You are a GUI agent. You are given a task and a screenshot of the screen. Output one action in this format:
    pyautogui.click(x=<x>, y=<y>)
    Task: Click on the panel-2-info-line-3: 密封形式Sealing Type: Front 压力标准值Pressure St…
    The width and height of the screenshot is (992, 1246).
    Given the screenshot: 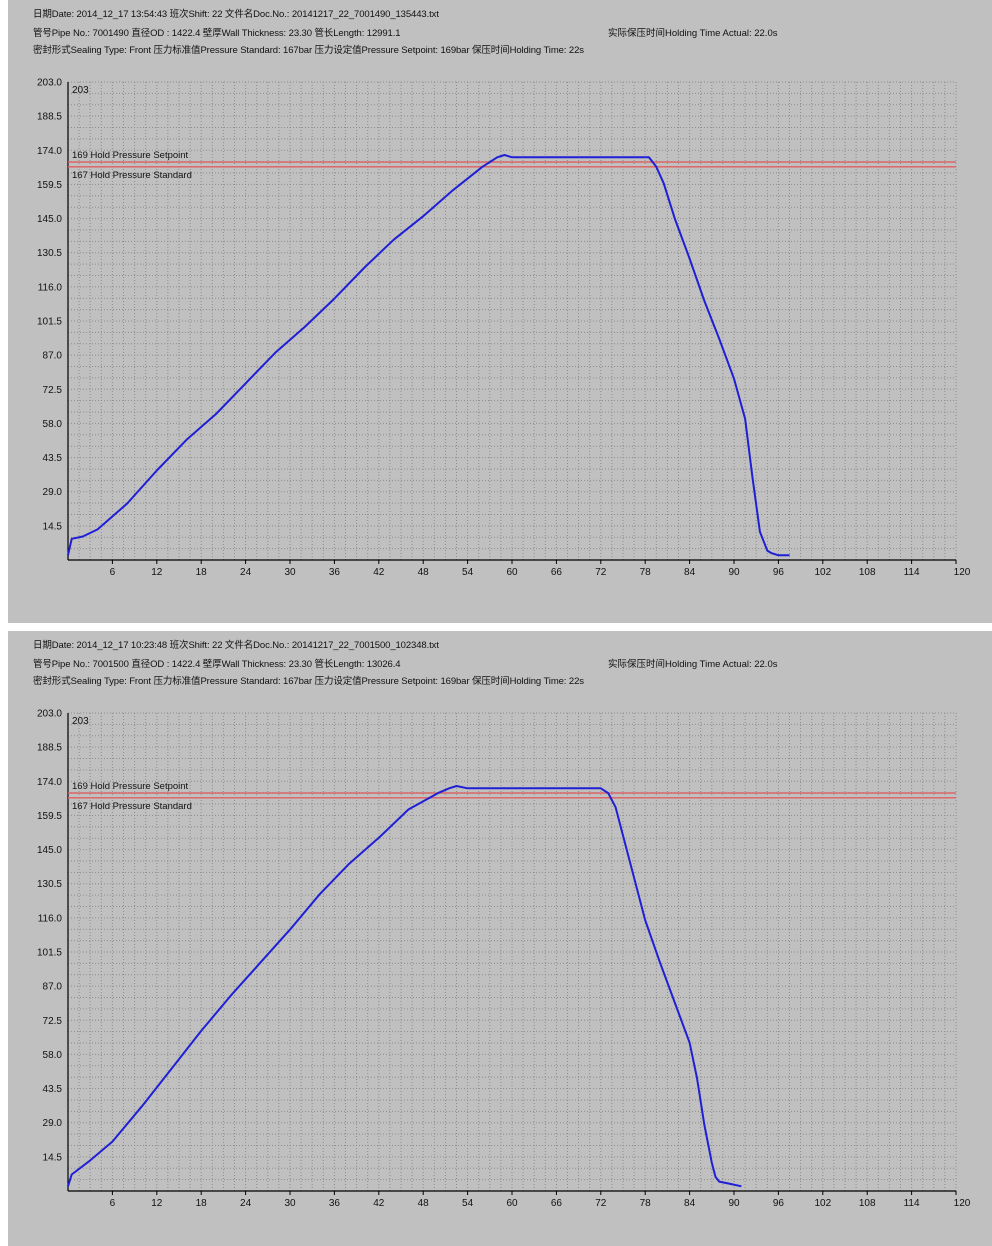 What is the action you would take?
    pyautogui.click(x=308, y=681)
    